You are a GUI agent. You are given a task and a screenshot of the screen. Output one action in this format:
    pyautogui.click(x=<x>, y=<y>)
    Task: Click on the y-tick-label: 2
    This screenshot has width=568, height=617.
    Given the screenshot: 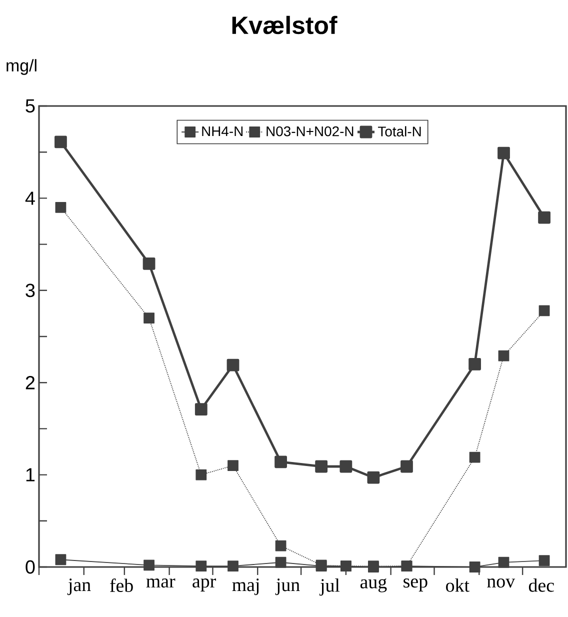 What is the action you would take?
    pyautogui.click(x=30, y=383)
    